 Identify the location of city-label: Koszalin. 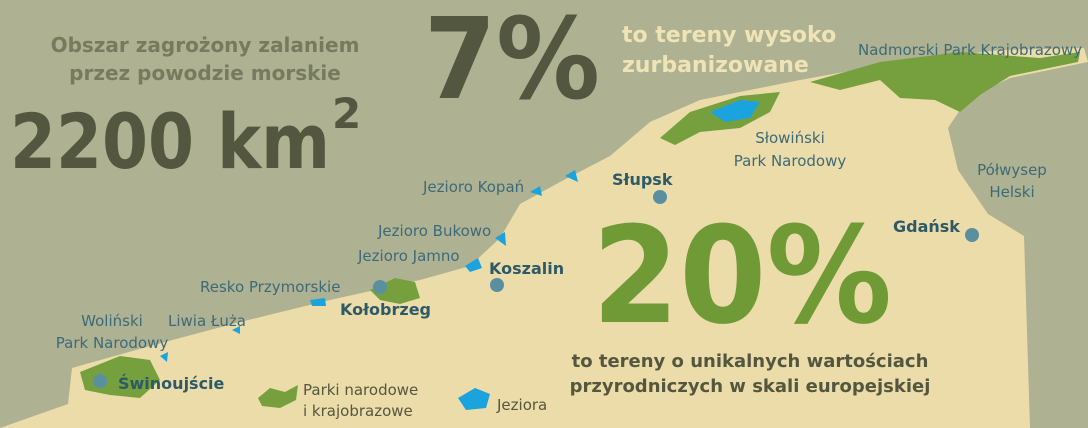
(526, 268).